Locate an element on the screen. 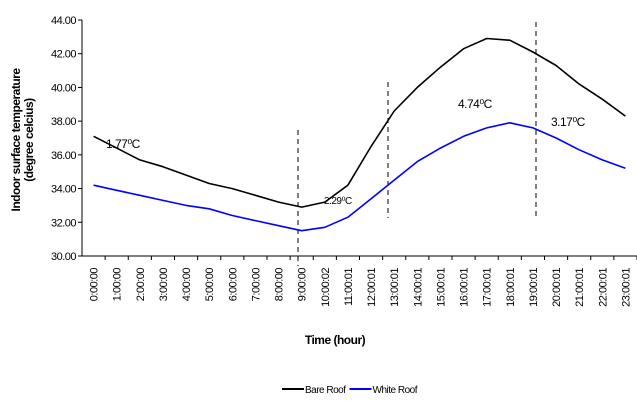 The width and height of the screenshot is (637, 401). y-tick-label: 44.00 is located at coordinates (63, 21).